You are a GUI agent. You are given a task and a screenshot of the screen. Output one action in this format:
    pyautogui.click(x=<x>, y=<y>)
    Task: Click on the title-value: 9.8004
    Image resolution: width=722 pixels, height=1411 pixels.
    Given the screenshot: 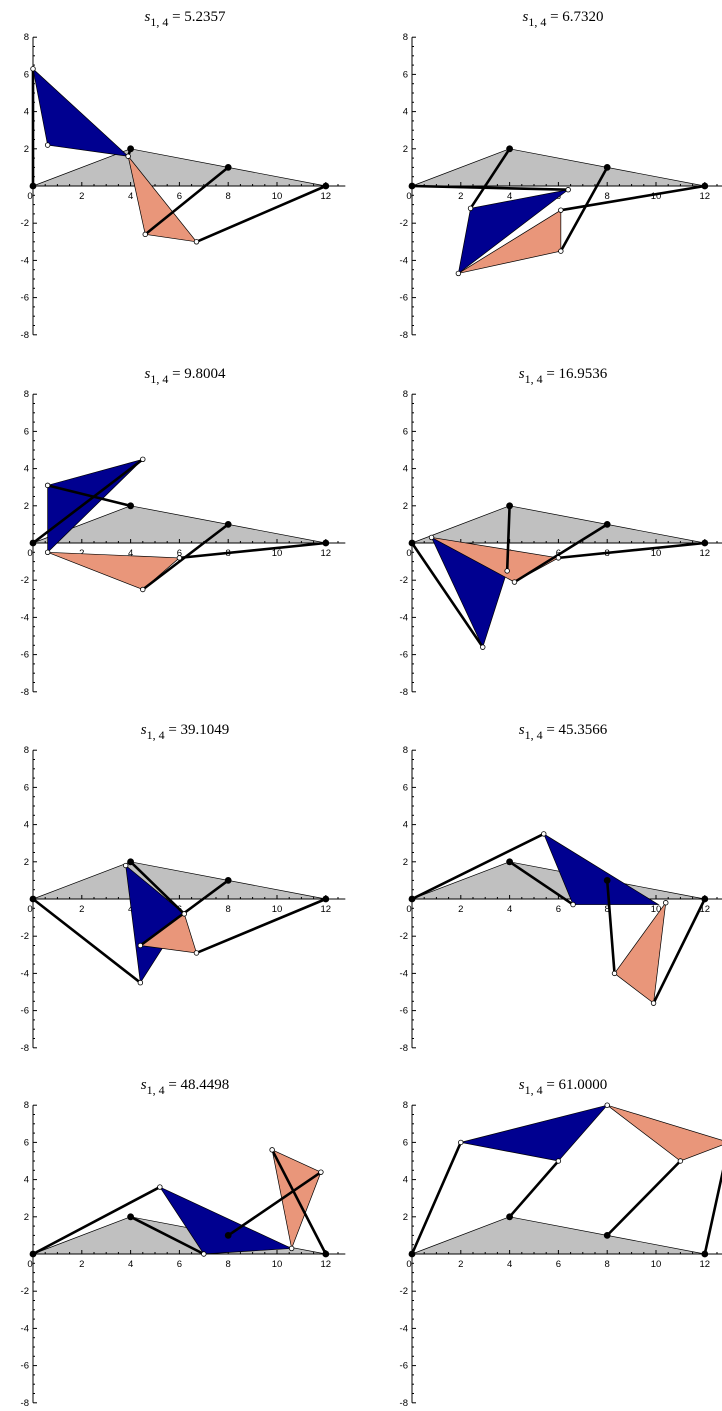 What is the action you would take?
    pyautogui.click(x=205, y=374)
    